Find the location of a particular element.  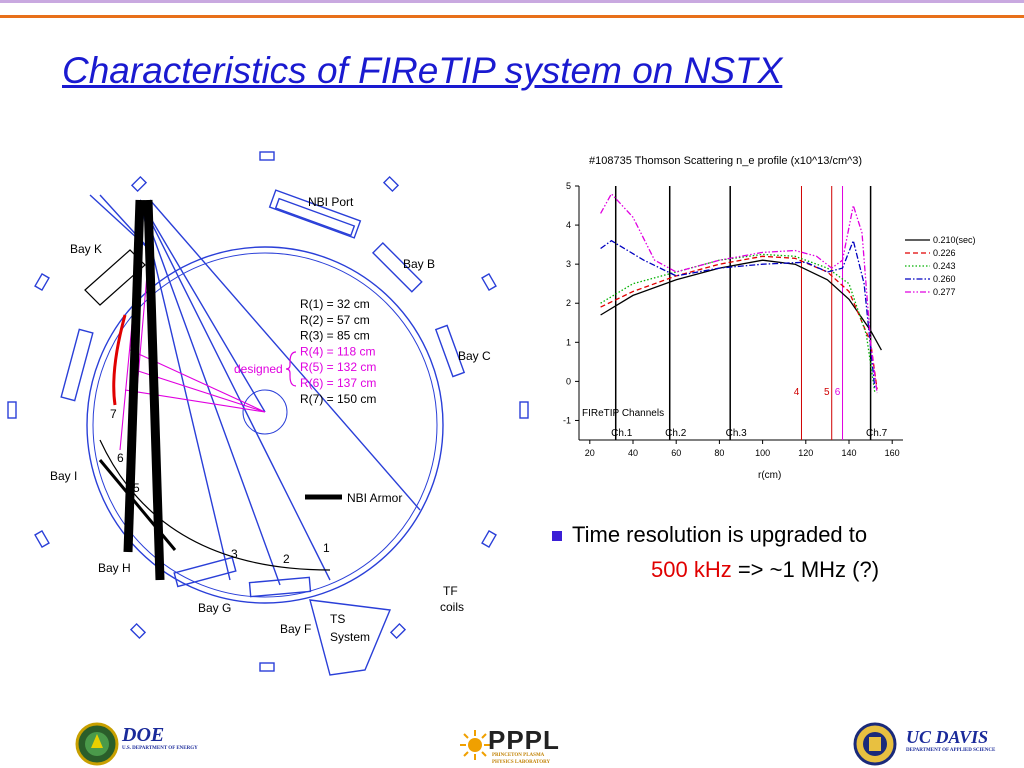

channel-label: 4 is located at coordinates (797, 392).